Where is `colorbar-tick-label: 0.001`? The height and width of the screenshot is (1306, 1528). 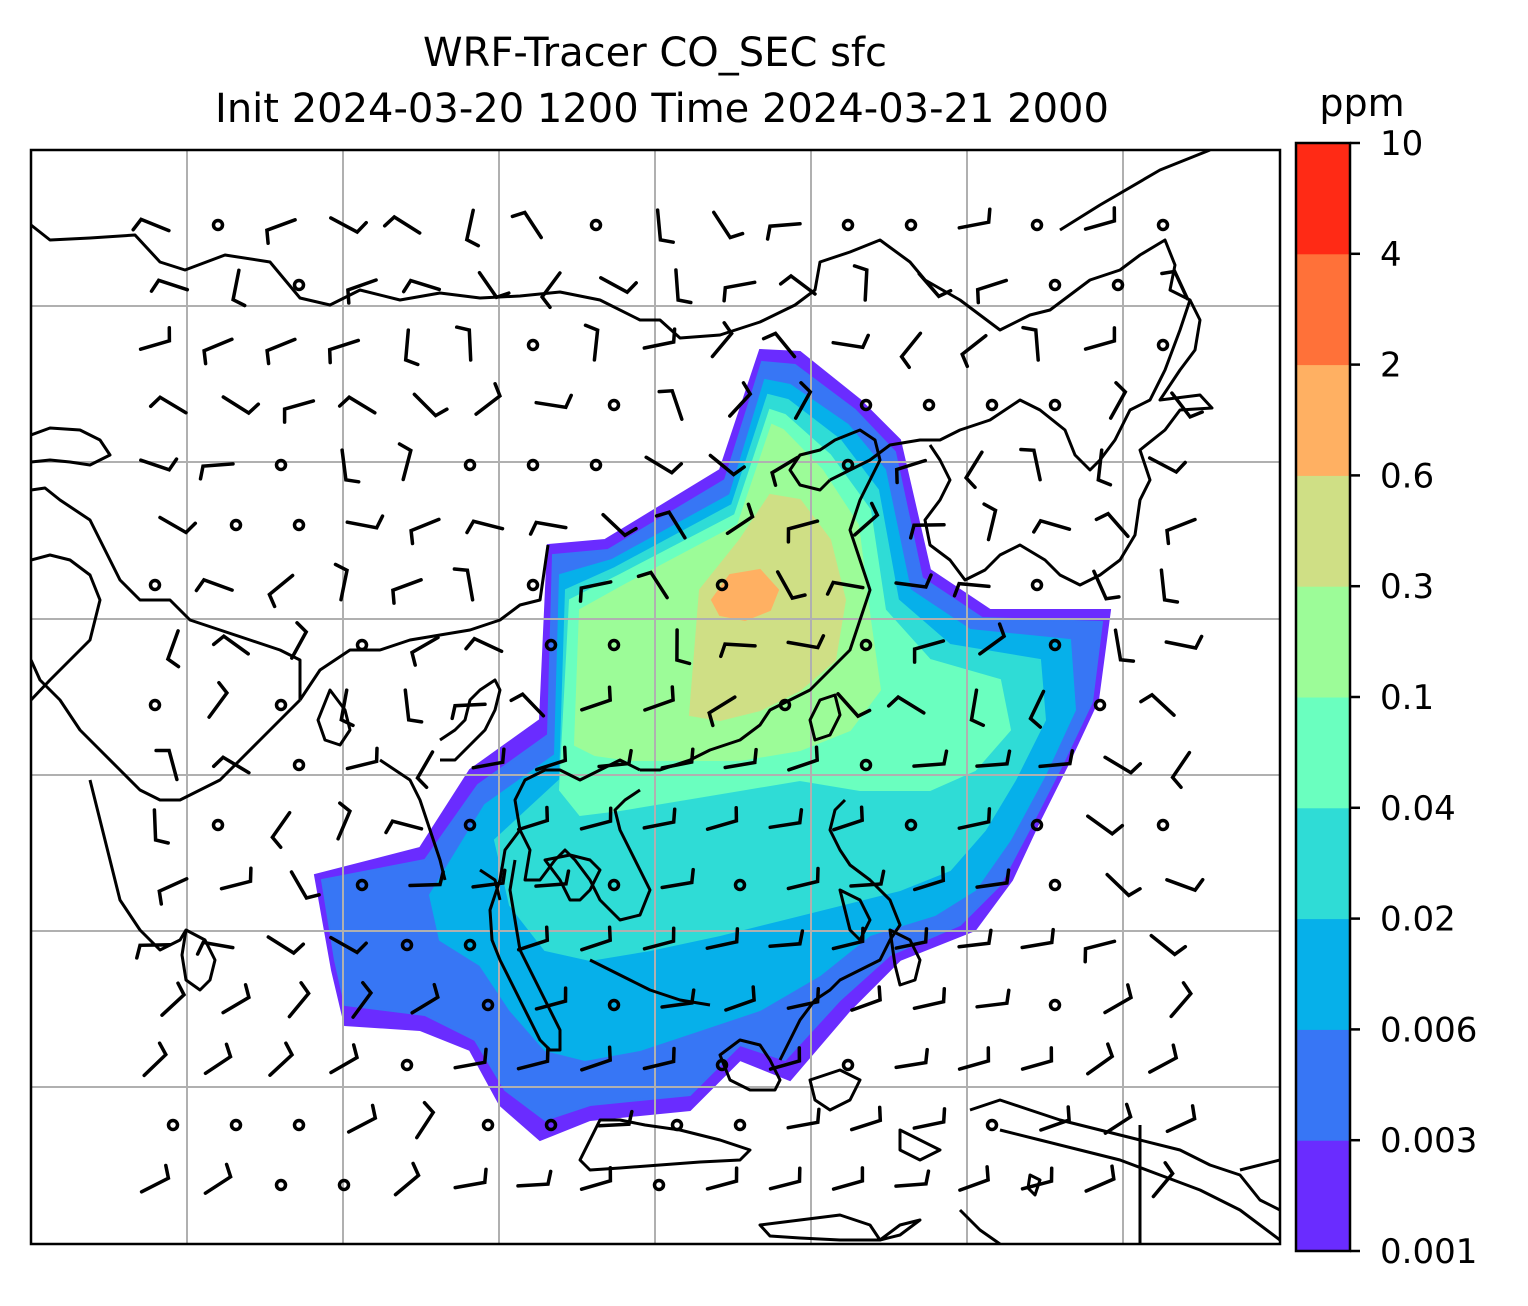
colorbar-tick-label: 0.001 is located at coordinates (1428, 1252).